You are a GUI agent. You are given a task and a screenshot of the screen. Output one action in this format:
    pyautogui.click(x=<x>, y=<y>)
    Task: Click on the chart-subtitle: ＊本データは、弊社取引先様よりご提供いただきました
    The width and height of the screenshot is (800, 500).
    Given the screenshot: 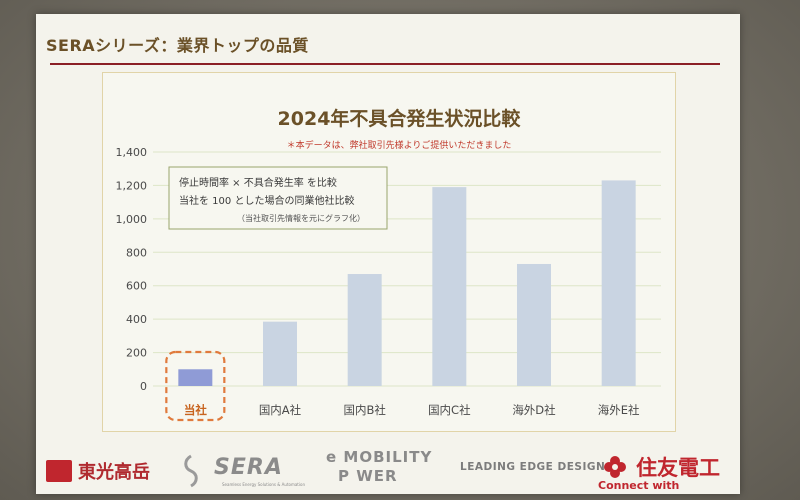 What is the action you would take?
    pyautogui.click(x=399, y=145)
    